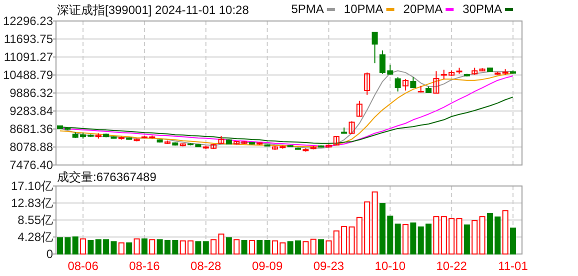 The height and width of the screenshot is (276, 578). I want to click on y-tick-label: 8078.88, so click(32, 147).